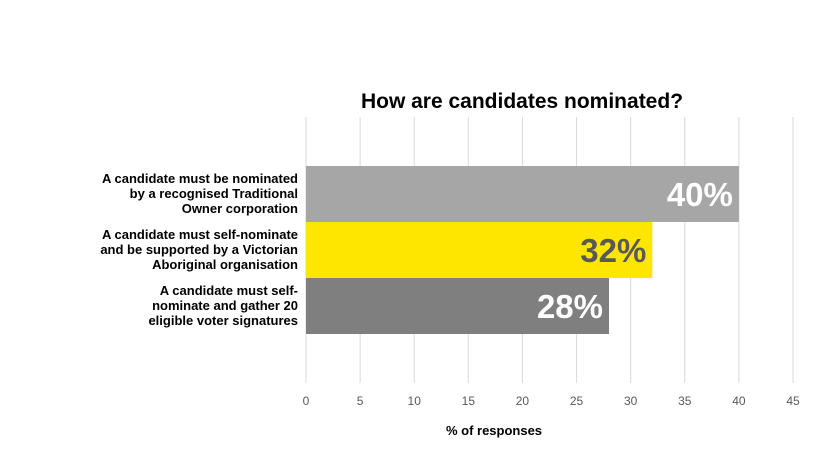 This screenshot has width=815, height=465. What do you see at coordinates (415, 401) in the screenshot?
I see `x-tick-label-10: 10` at bounding box center [415, 401].